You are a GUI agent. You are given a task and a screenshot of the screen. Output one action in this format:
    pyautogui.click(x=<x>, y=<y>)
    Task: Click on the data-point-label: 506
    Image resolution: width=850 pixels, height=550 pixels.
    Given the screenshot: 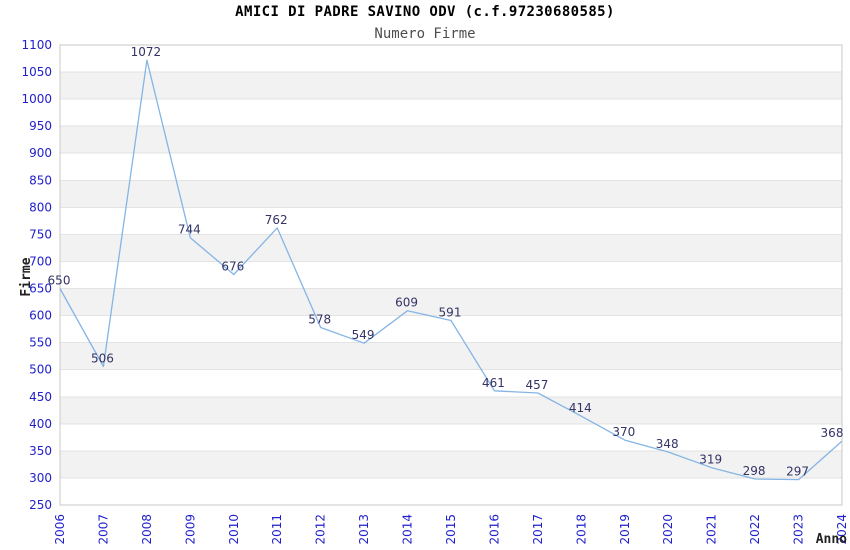 What is the action you would take?
    pyautogui.click(x=102, y=359)
    